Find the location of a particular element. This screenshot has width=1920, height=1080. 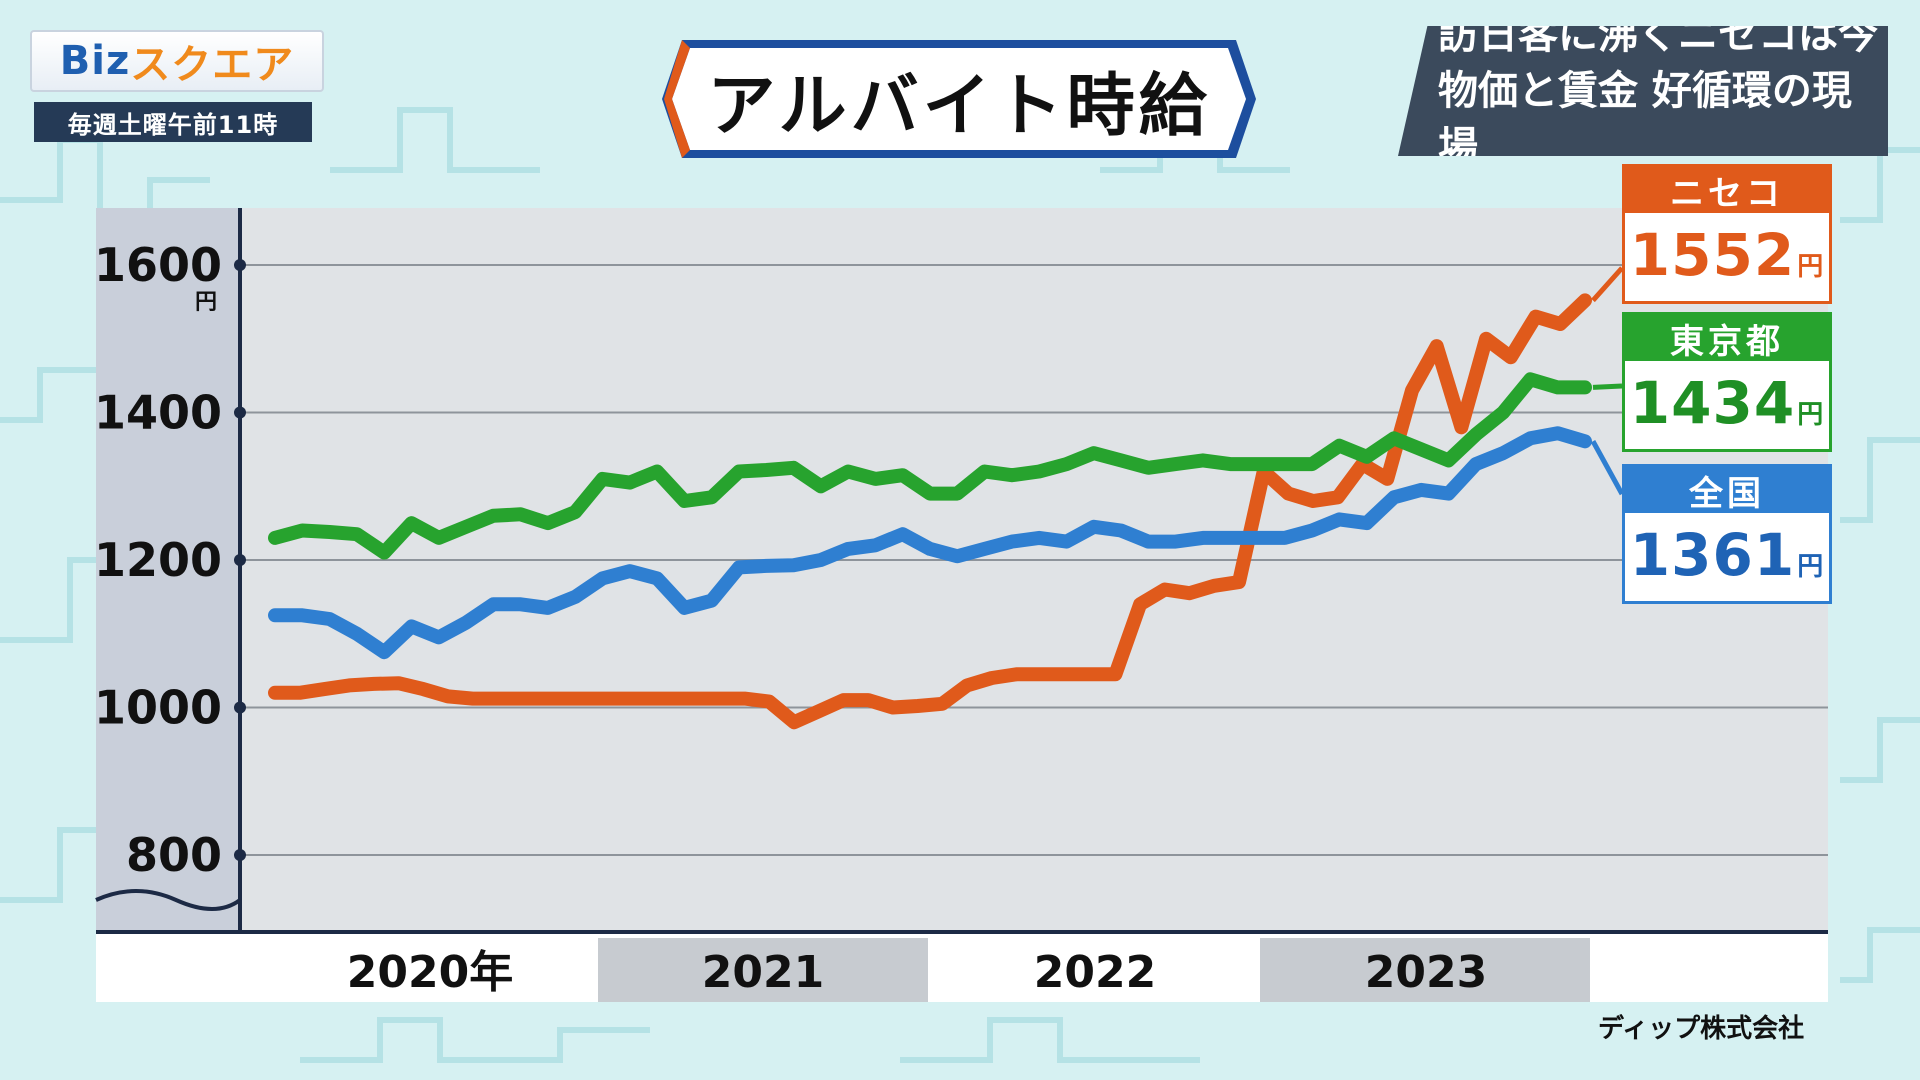

title-frame is located at coordinates (959, 99).